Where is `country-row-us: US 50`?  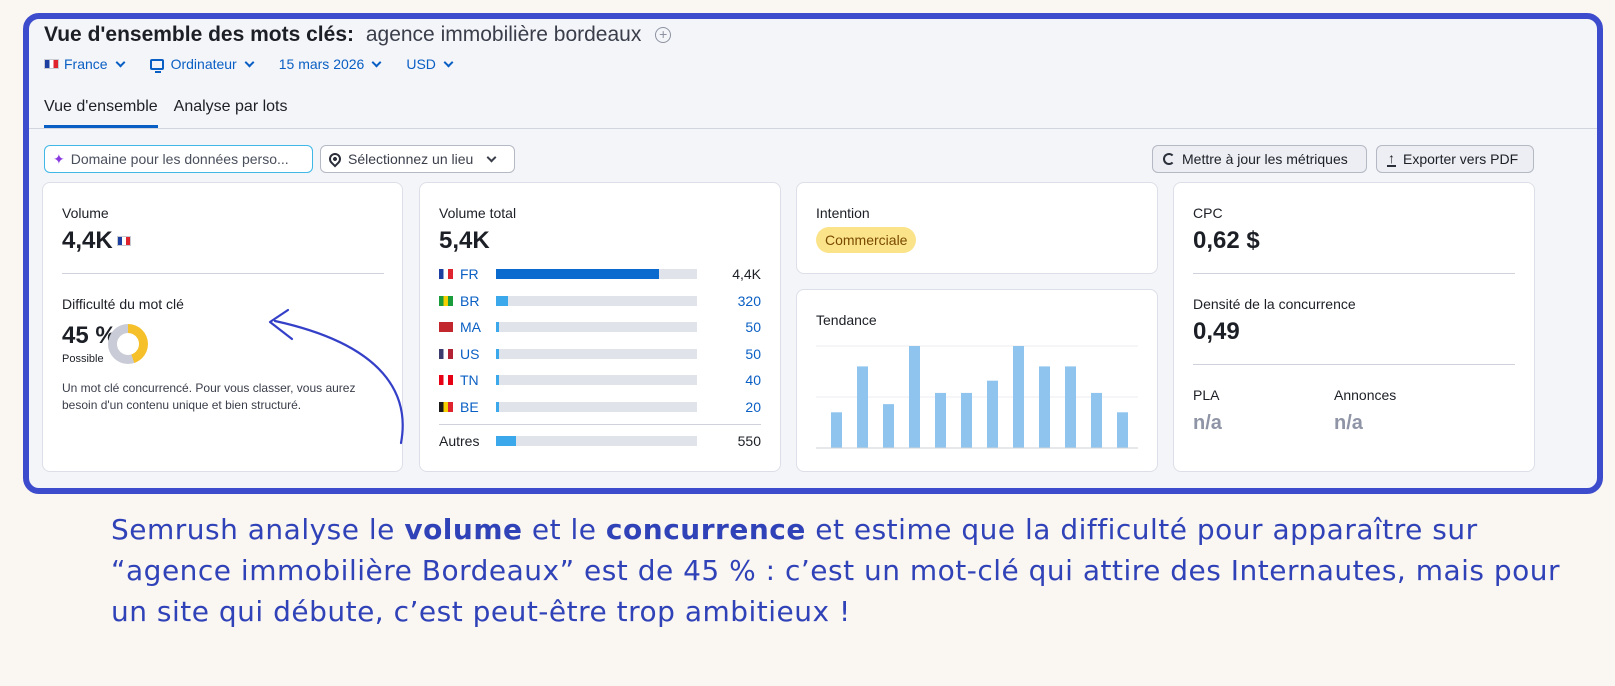 country-row-us: US 50 is located at coordinates (600, 354).